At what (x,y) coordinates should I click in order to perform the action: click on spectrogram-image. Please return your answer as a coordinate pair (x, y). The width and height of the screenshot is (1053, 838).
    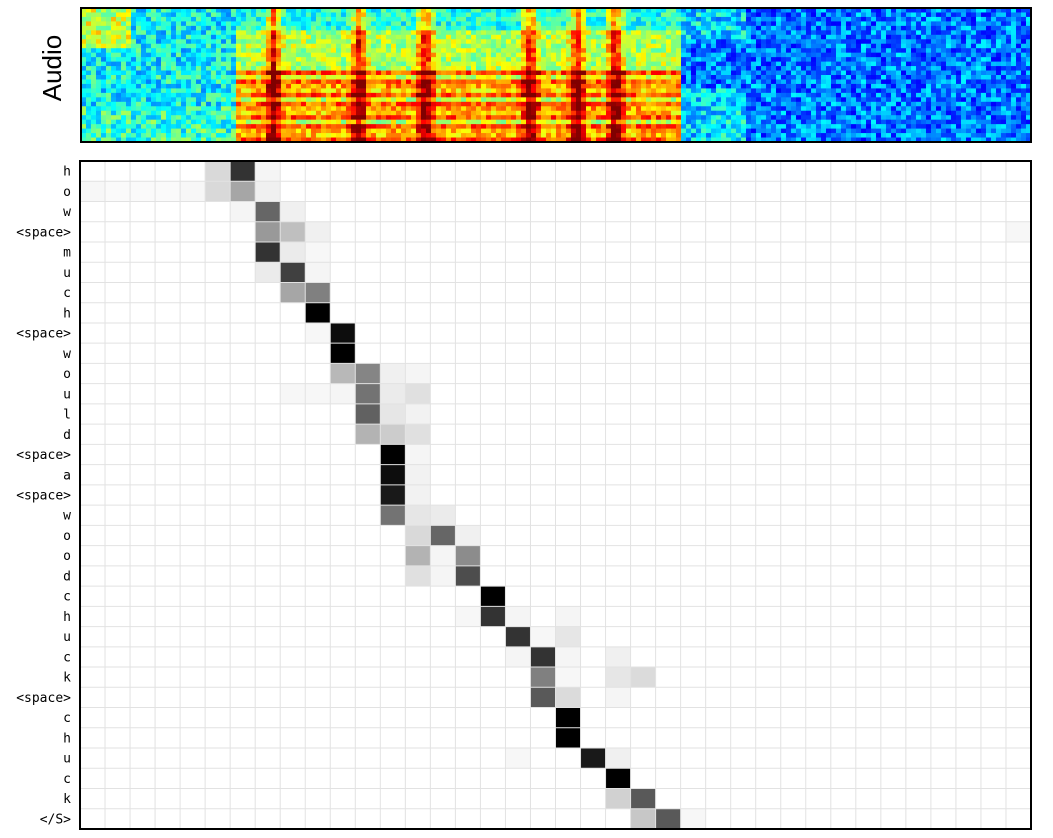
    Looking at the image, I should click on (556, 75).